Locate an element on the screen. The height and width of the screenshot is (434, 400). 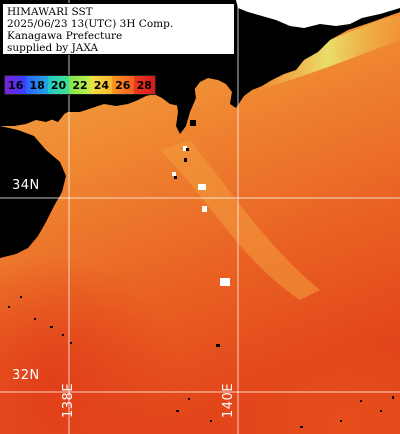
lon-label-140e: 140E is located at coordinates (228, 400).